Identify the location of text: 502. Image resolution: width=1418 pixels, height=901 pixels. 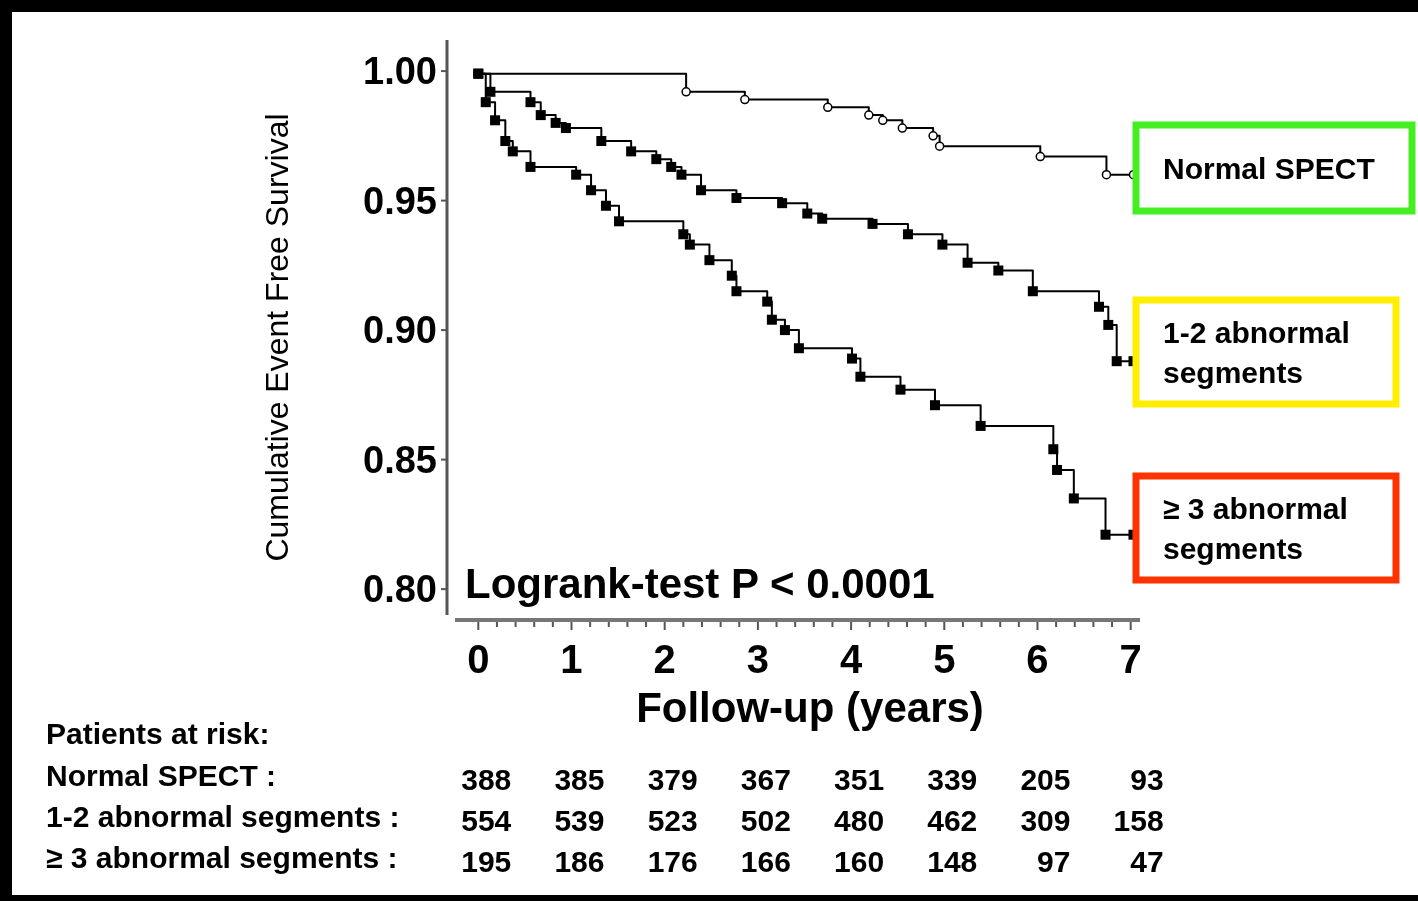
(765, 820).